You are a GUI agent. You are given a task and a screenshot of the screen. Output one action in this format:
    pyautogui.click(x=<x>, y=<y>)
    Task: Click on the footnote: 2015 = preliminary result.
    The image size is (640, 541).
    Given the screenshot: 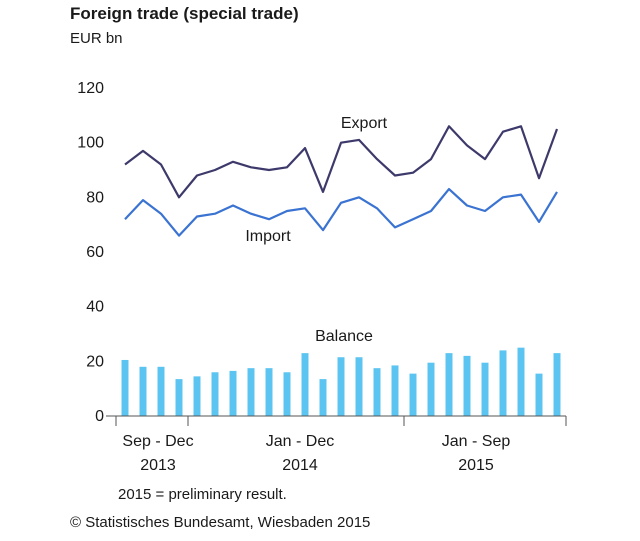 What is the action you would take?
    pyautogui.click(x=202, y=494)
    